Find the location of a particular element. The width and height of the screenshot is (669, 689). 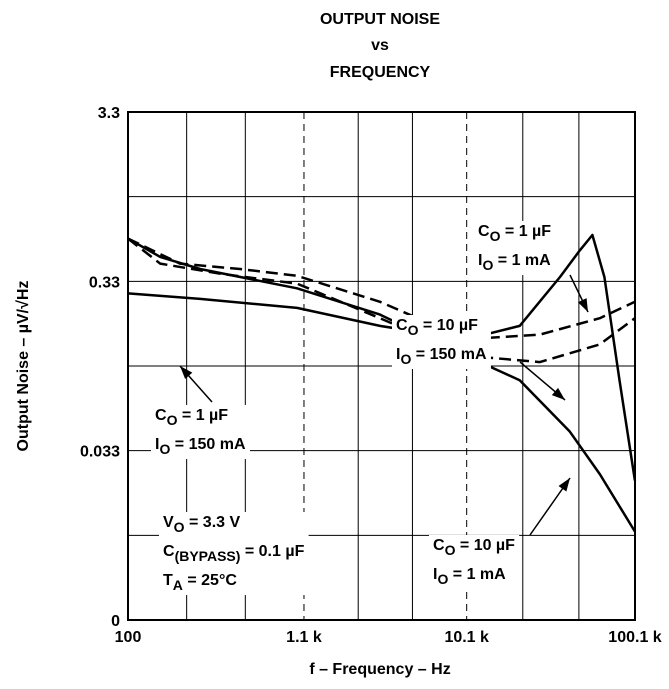

y-tick-label: 0.33 is located at coordinates (104, 282).